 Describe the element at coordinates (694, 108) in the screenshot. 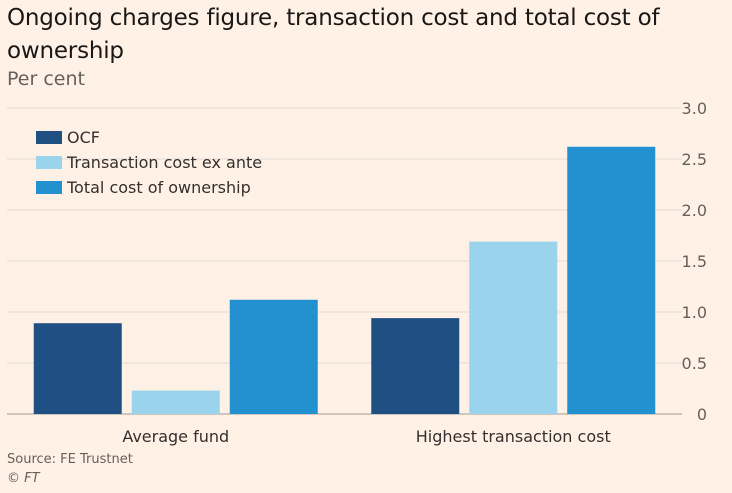

I see `y-tick-label: 3.0` at that location.